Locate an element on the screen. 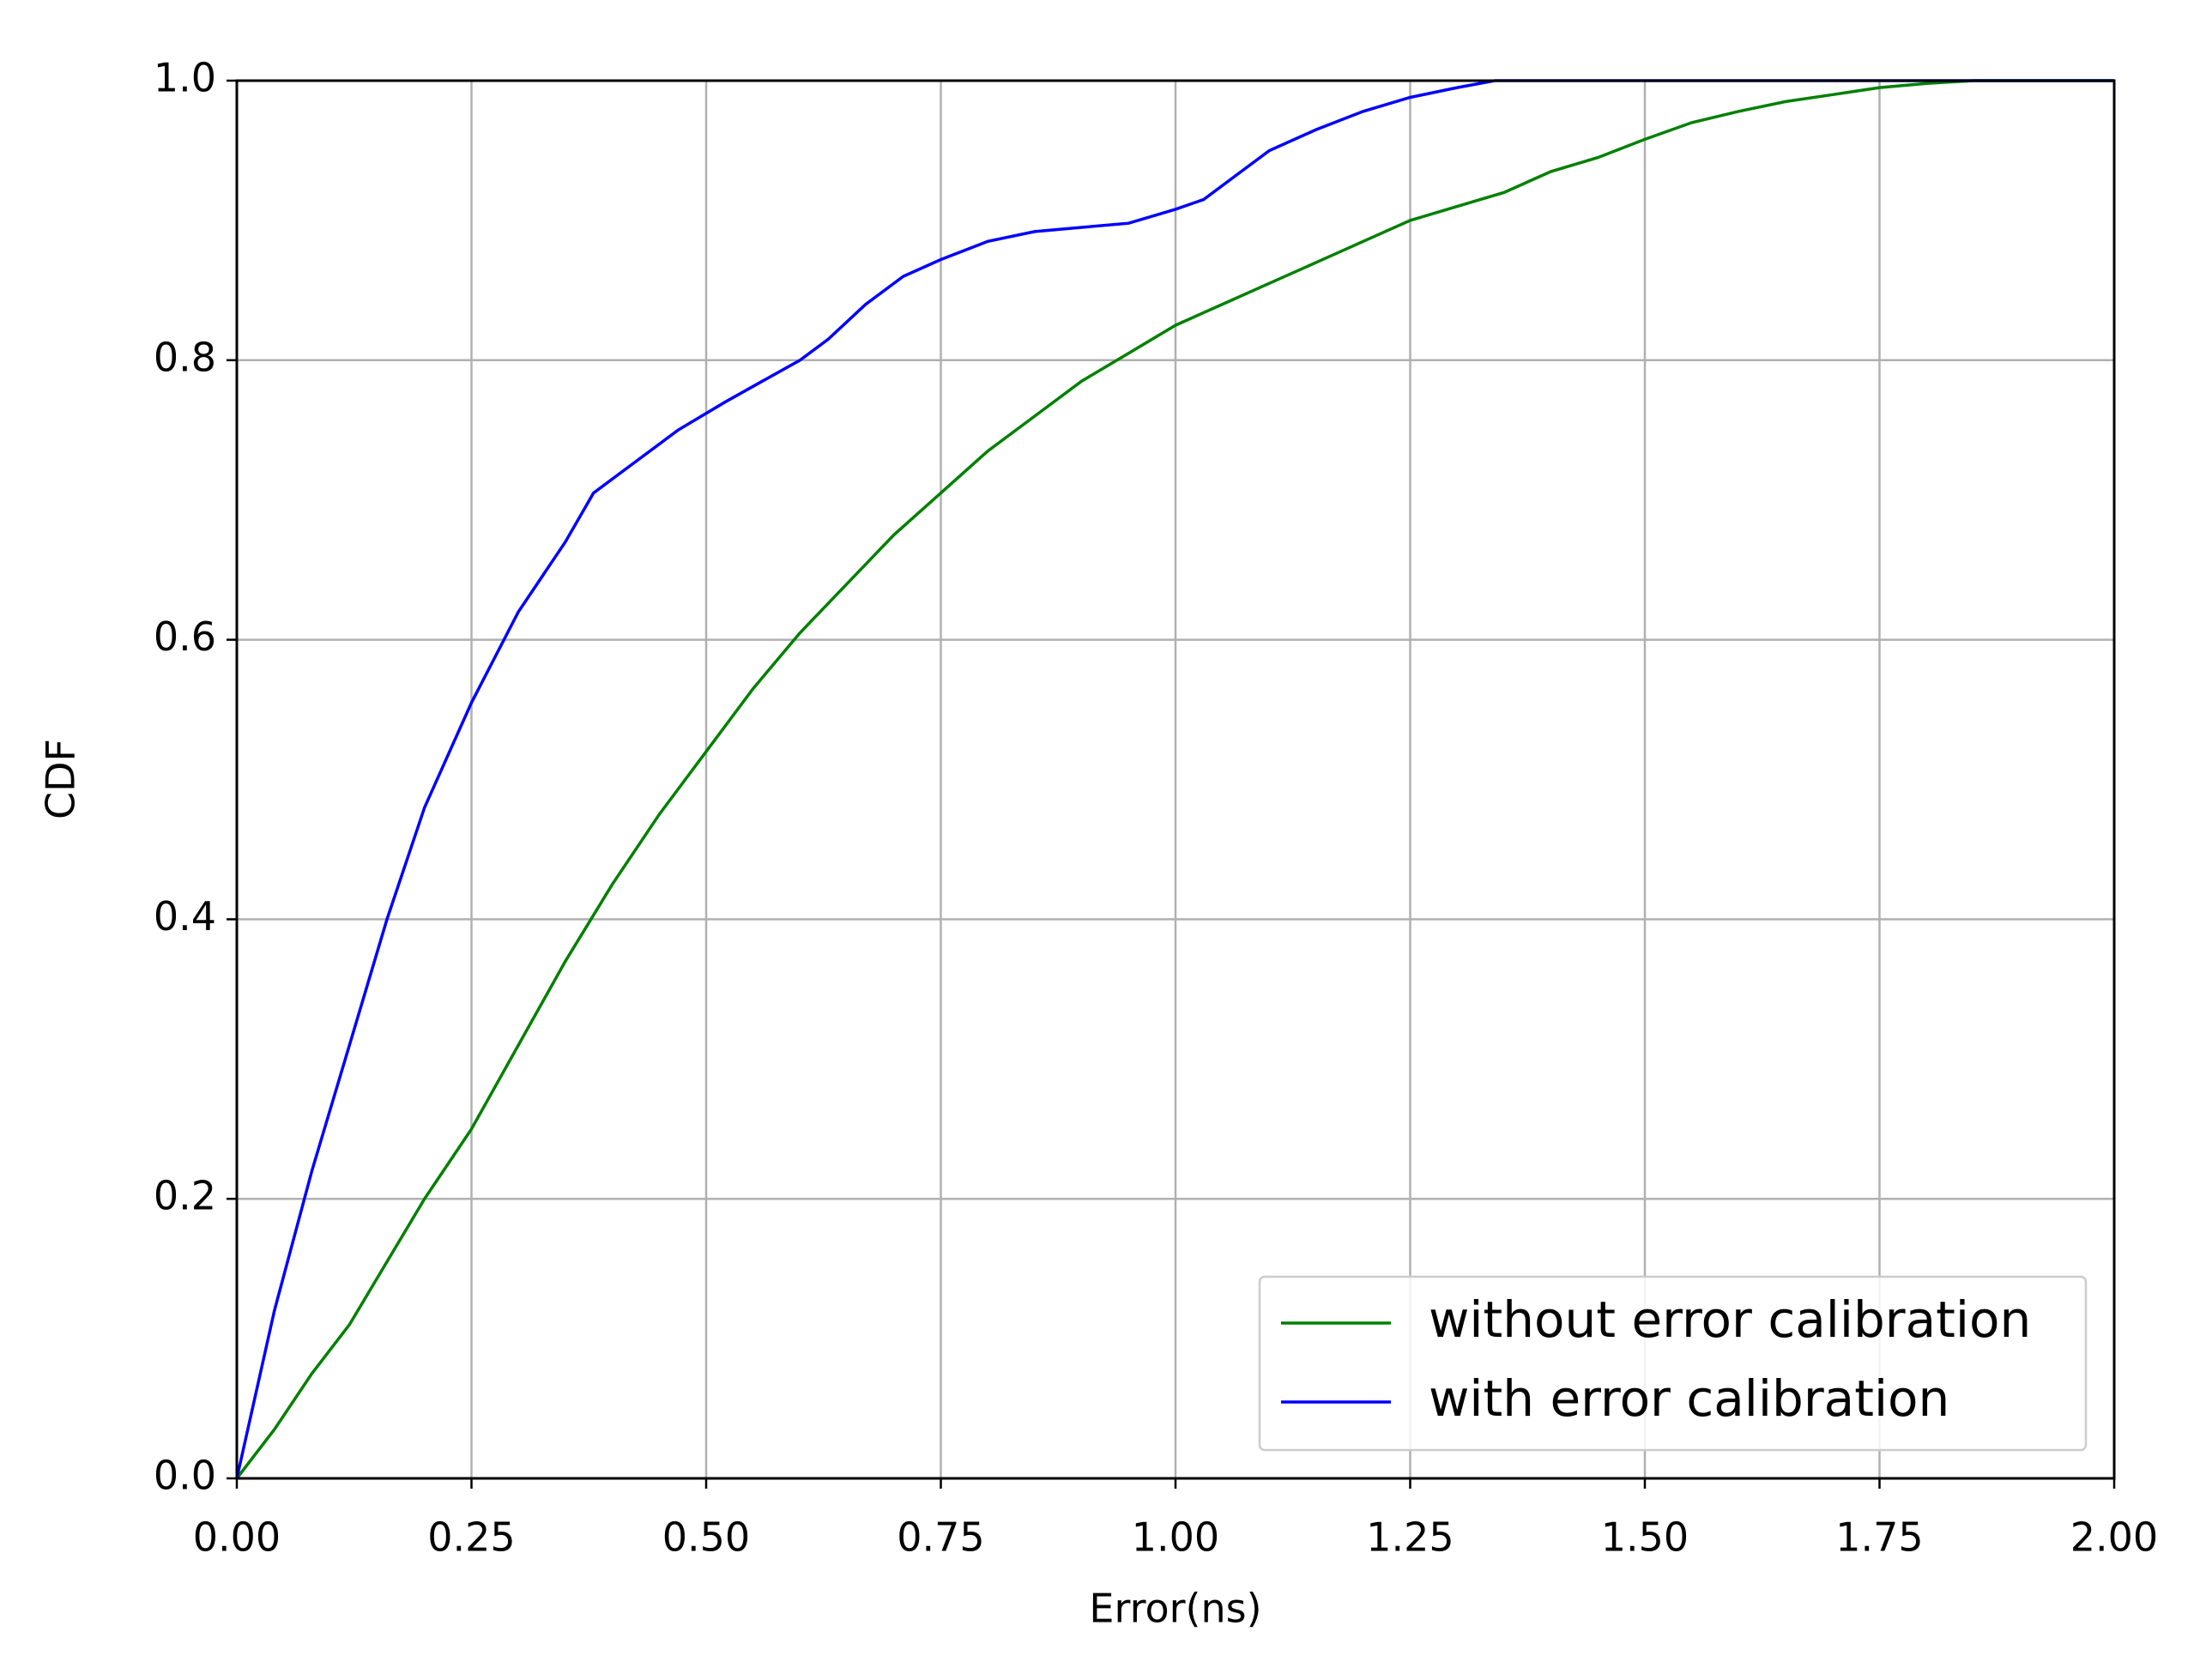 The image size is (2200, 1680). legend-label: without error calibration is located at coordinates (1730, 1320).